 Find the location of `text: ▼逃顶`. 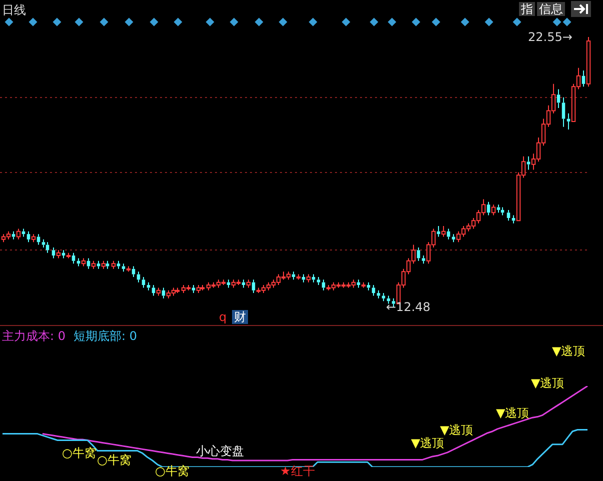

text: ▼逃顶 is located at coordinates (569, 351).